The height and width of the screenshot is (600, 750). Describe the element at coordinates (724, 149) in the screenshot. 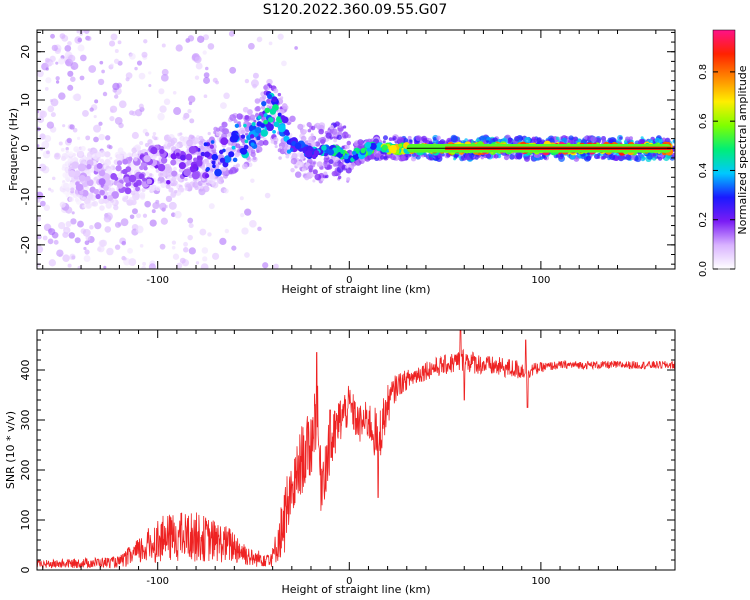

I see `colorbar-frame` at that location.